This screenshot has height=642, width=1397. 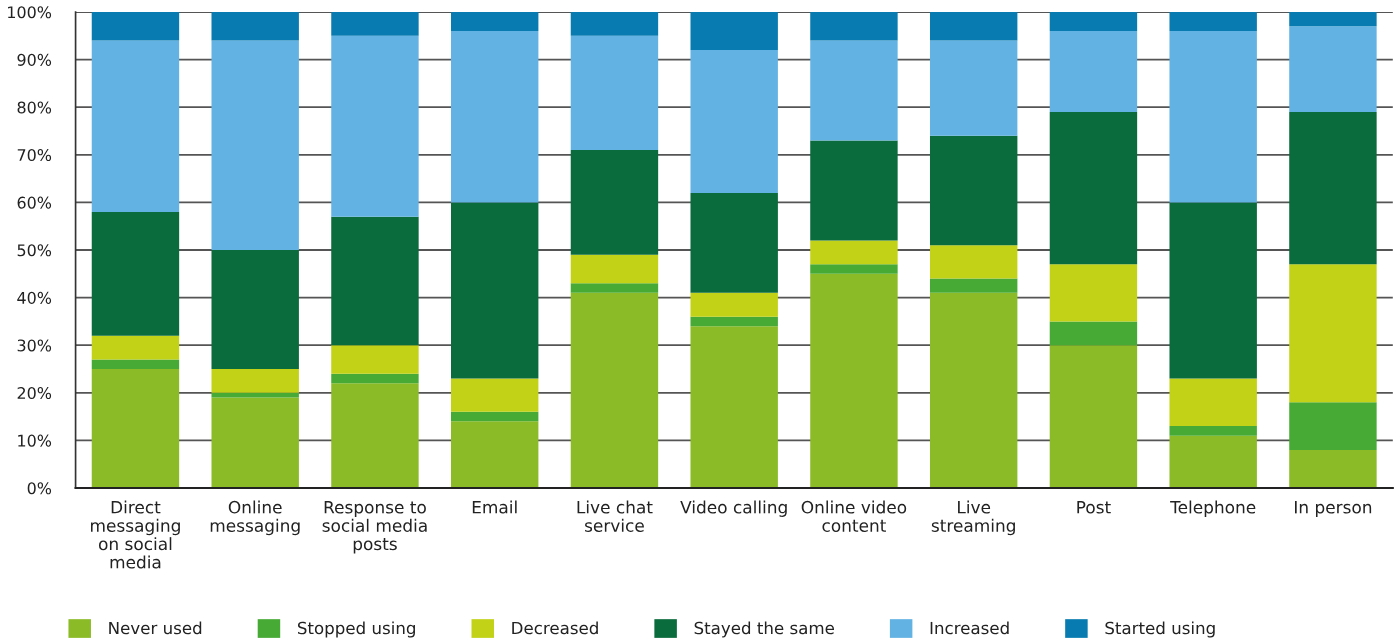 What do you see at coordinates (30, 12) in the screenshot?
I see `y-tick-label: 100%` at bounding box center [30, 12].